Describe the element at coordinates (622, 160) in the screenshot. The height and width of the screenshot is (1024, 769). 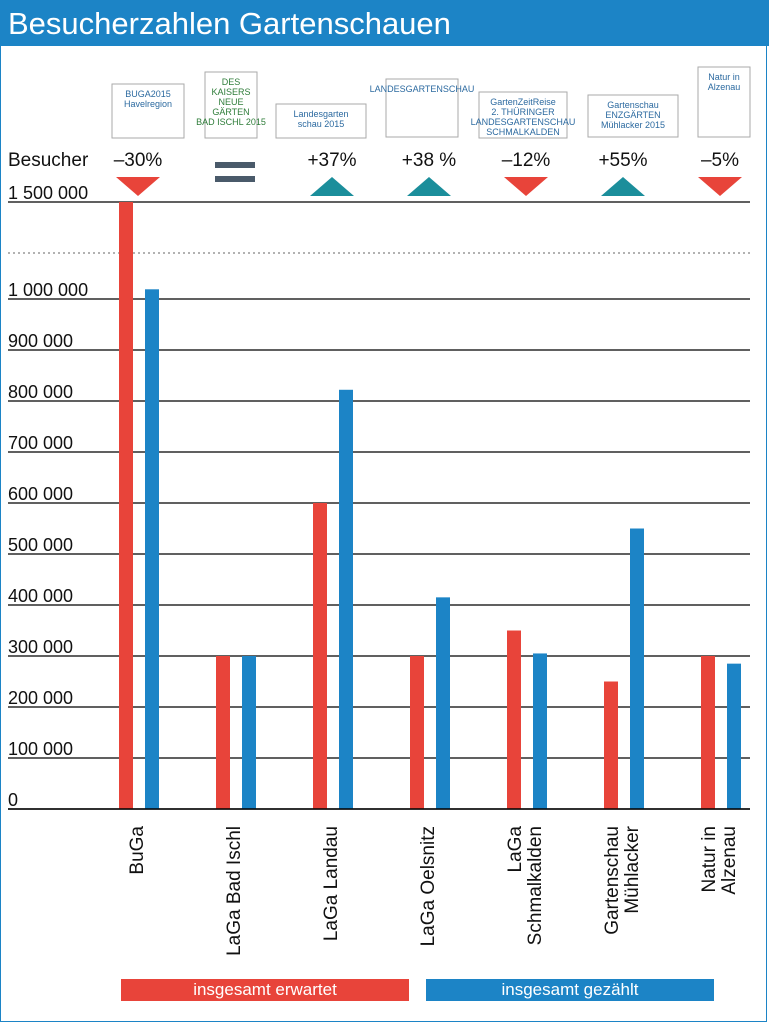
I see `change-label-5: +55%` at that location.